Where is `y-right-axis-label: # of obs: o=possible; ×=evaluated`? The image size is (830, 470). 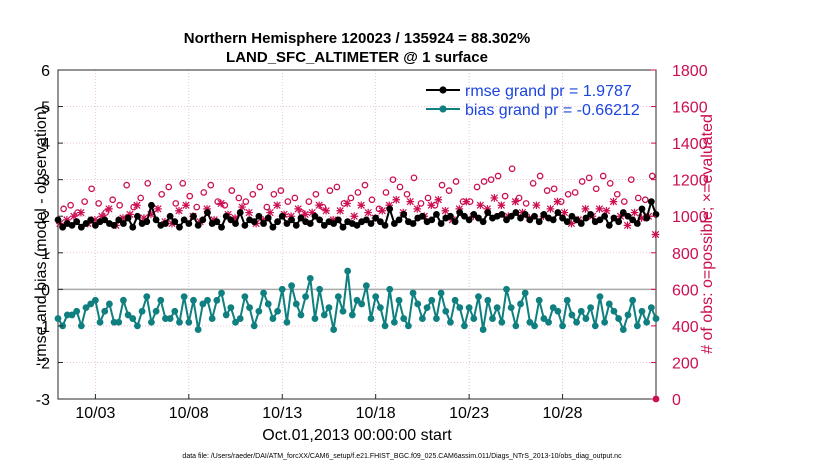
y-right-axis-label: # of obs: o=possible; ×=evaluated is located at coordinates (707, 234).